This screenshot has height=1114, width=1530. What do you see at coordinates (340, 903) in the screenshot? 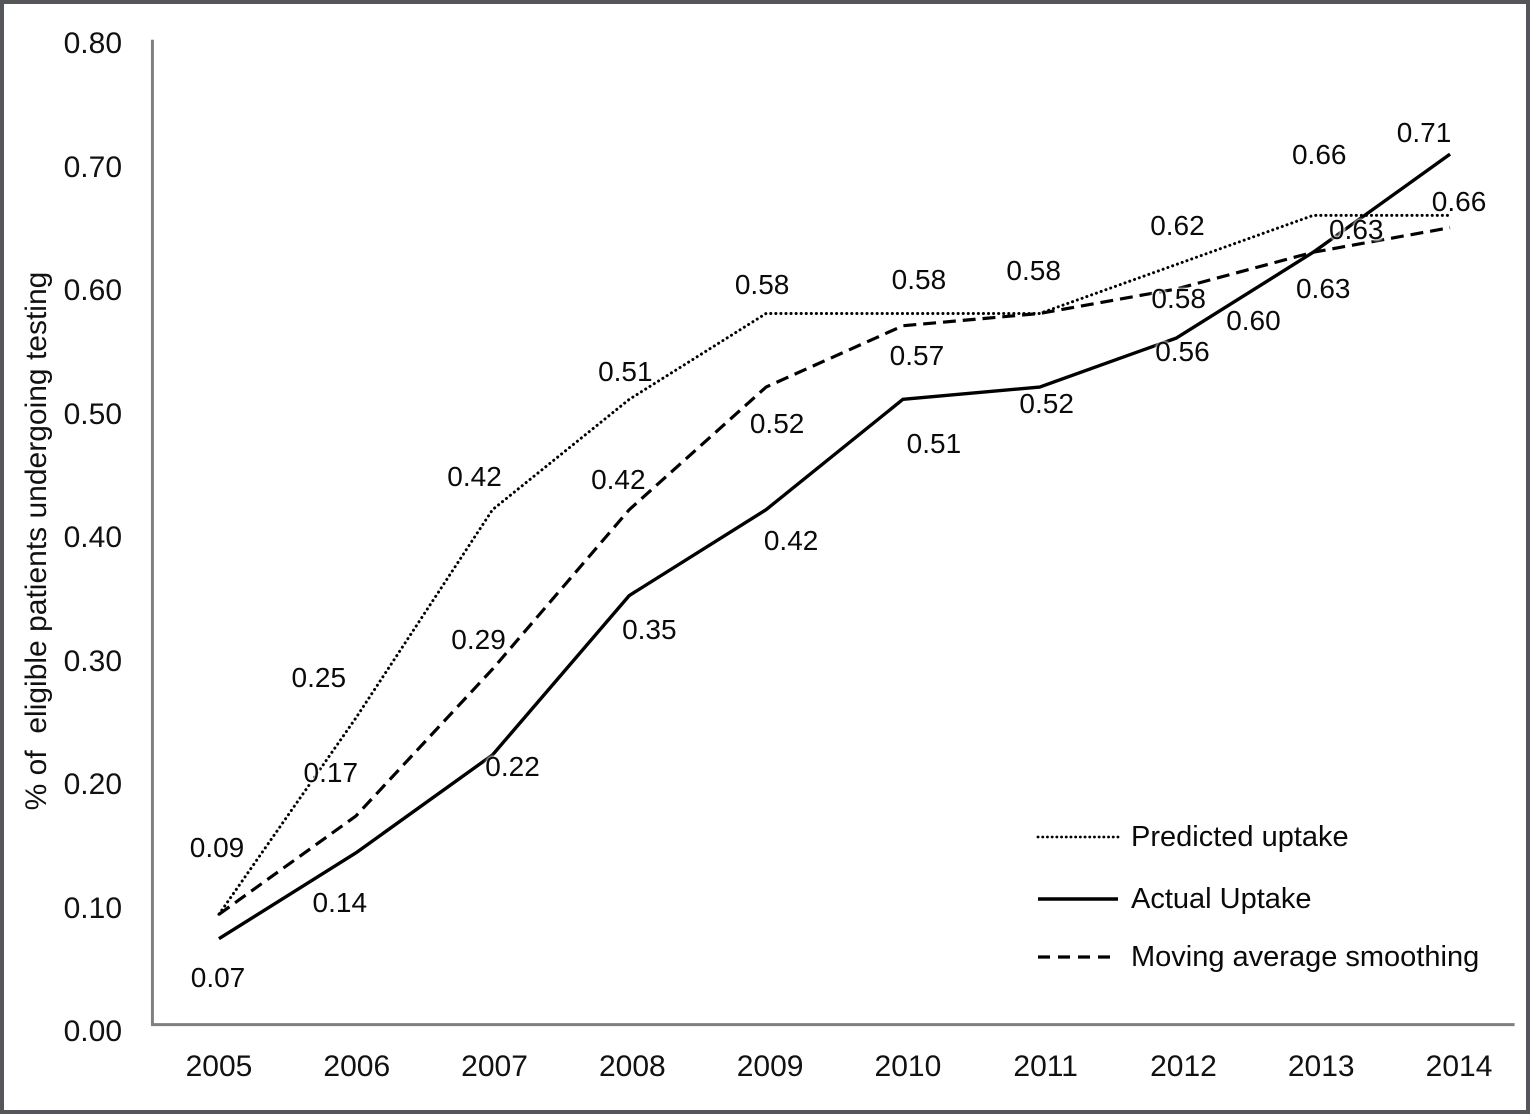
I see `data-label: 0.14` at bounding box center [340, 903].